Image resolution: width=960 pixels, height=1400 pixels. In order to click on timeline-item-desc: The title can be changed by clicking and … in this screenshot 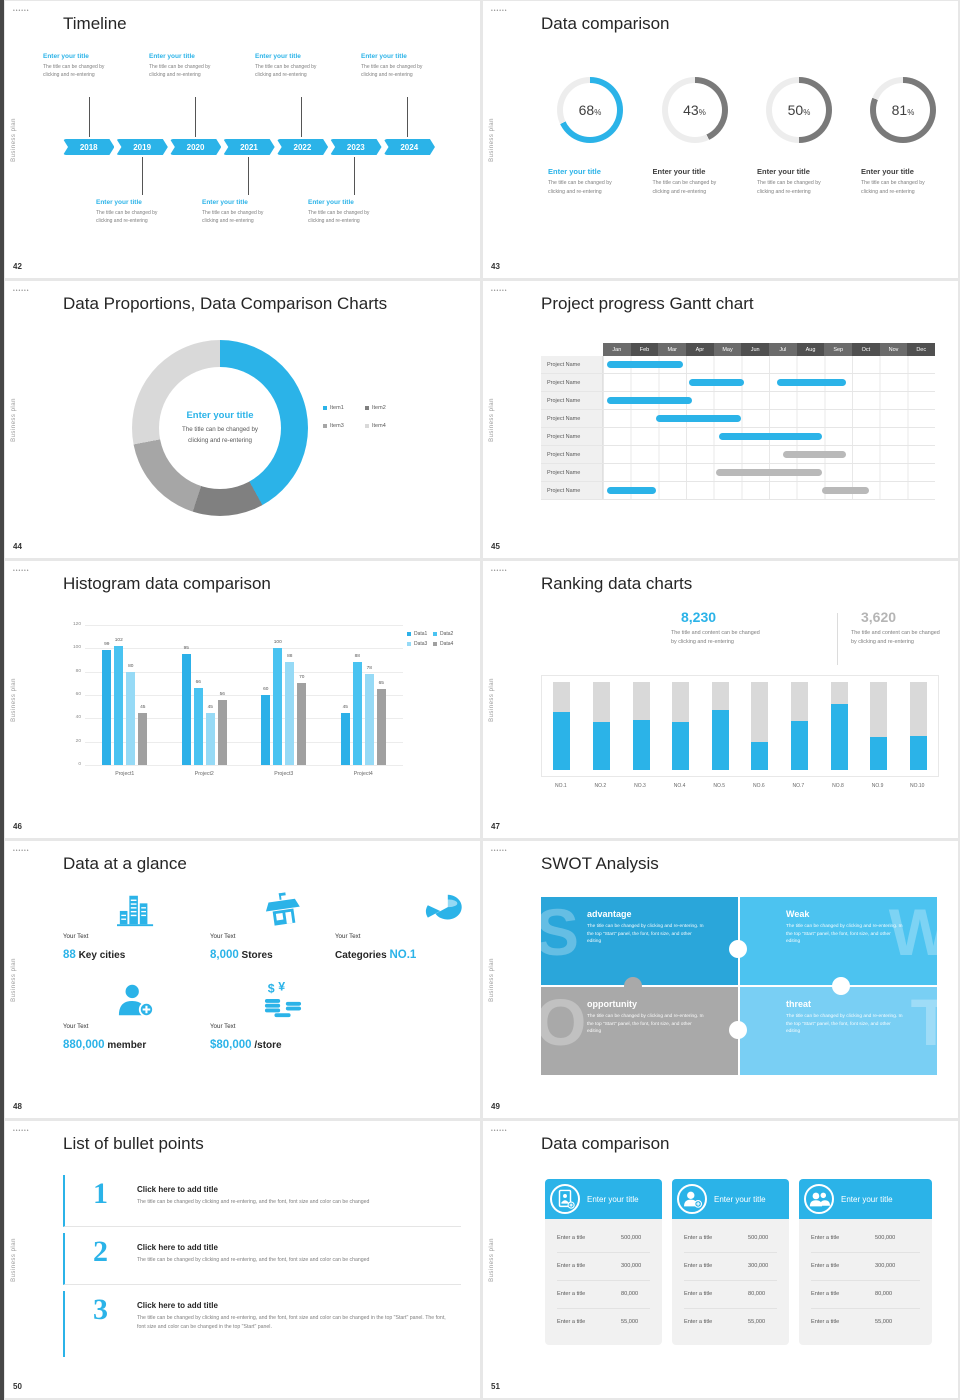, I will do `click(286, 71)`.